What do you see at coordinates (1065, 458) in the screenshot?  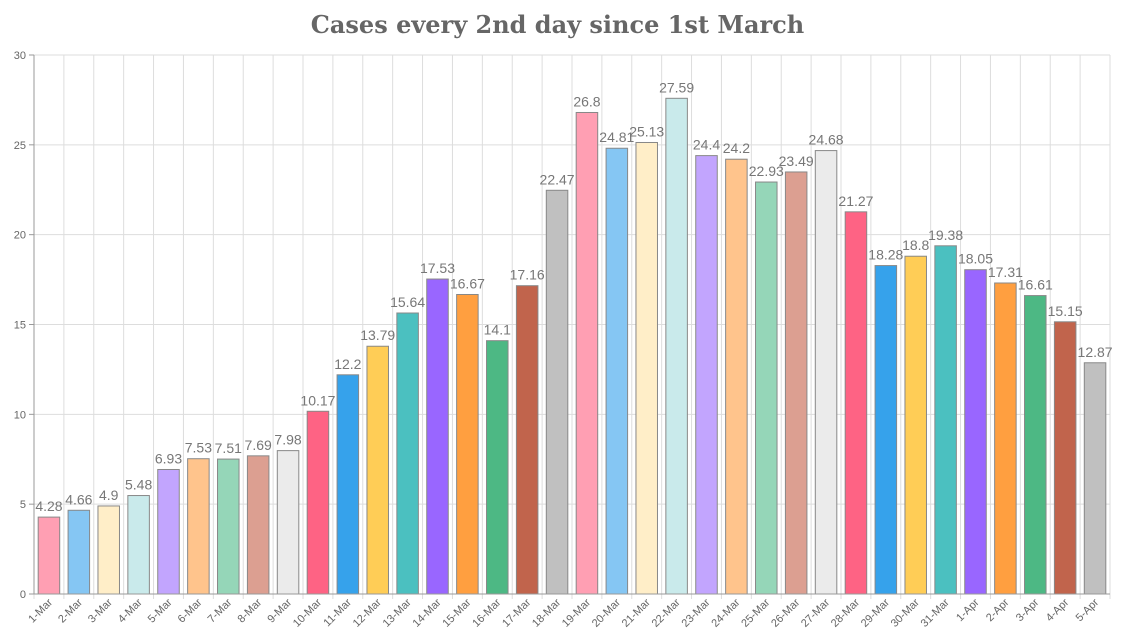 I see `bar-4-Apr` at bounding box center [1065, 458].